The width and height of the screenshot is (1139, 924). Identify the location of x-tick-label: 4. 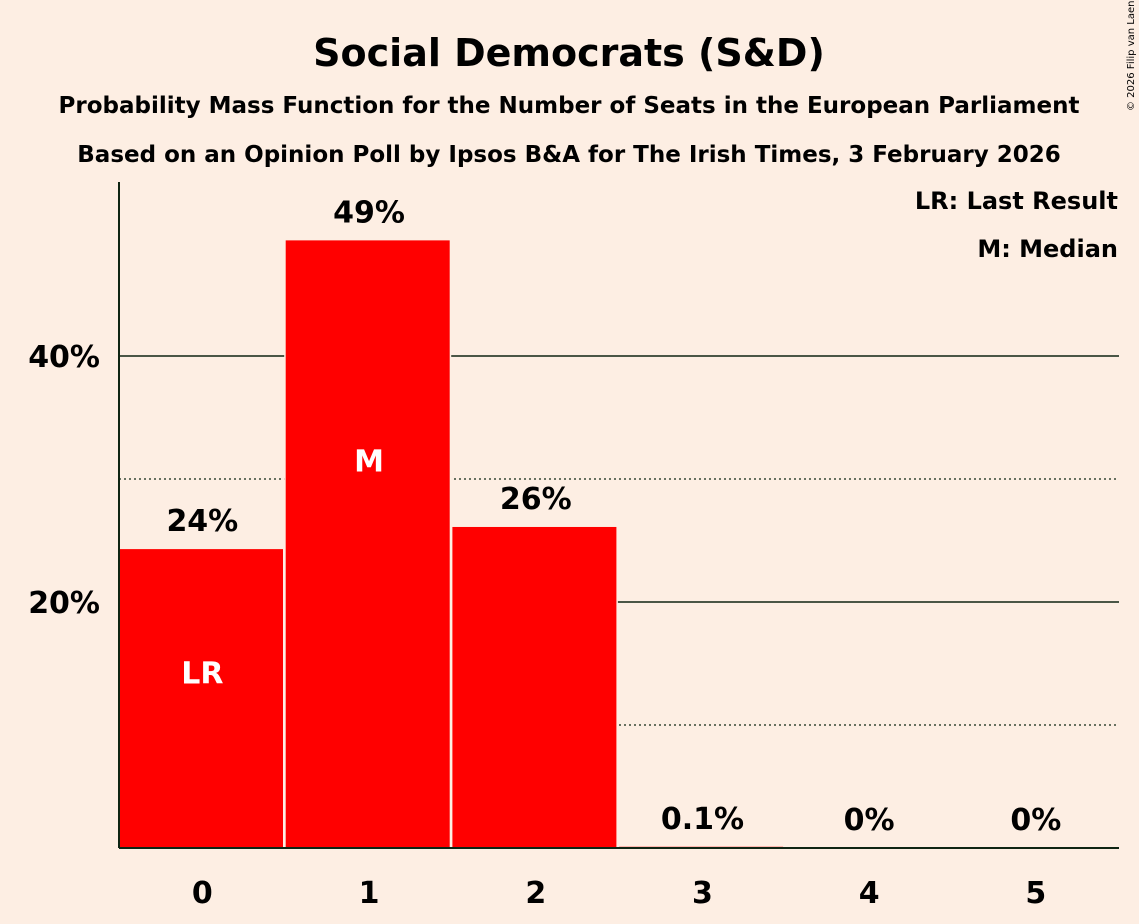
(869, 893).